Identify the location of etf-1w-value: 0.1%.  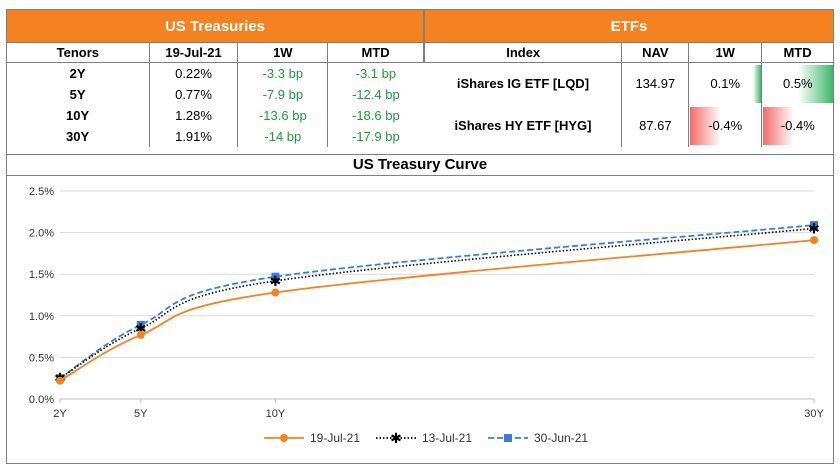
(725, 84).